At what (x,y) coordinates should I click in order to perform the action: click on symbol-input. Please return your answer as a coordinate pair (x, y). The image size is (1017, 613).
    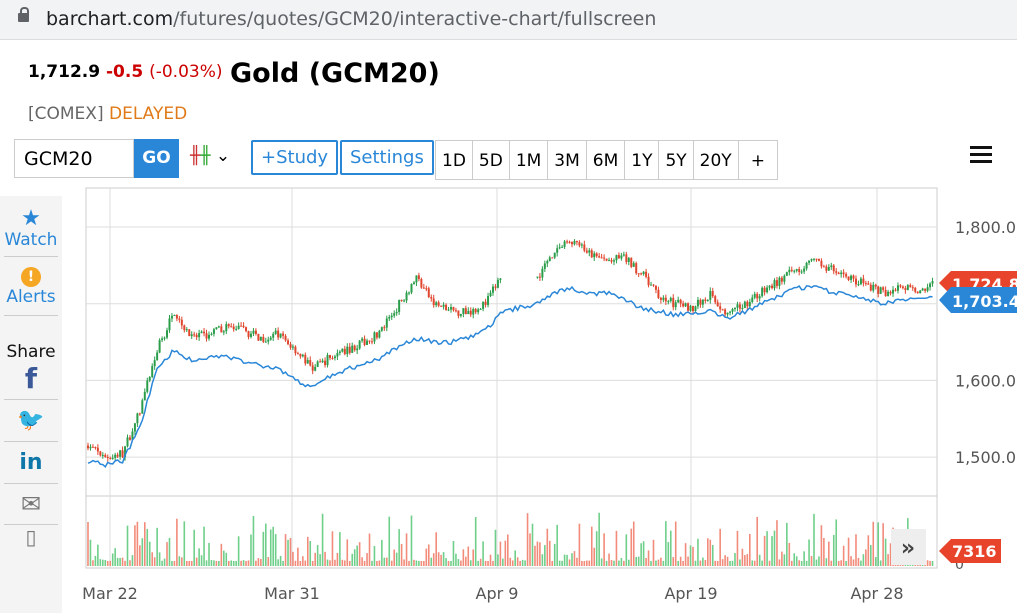
    Looking at the image, I should click on (74, 158).